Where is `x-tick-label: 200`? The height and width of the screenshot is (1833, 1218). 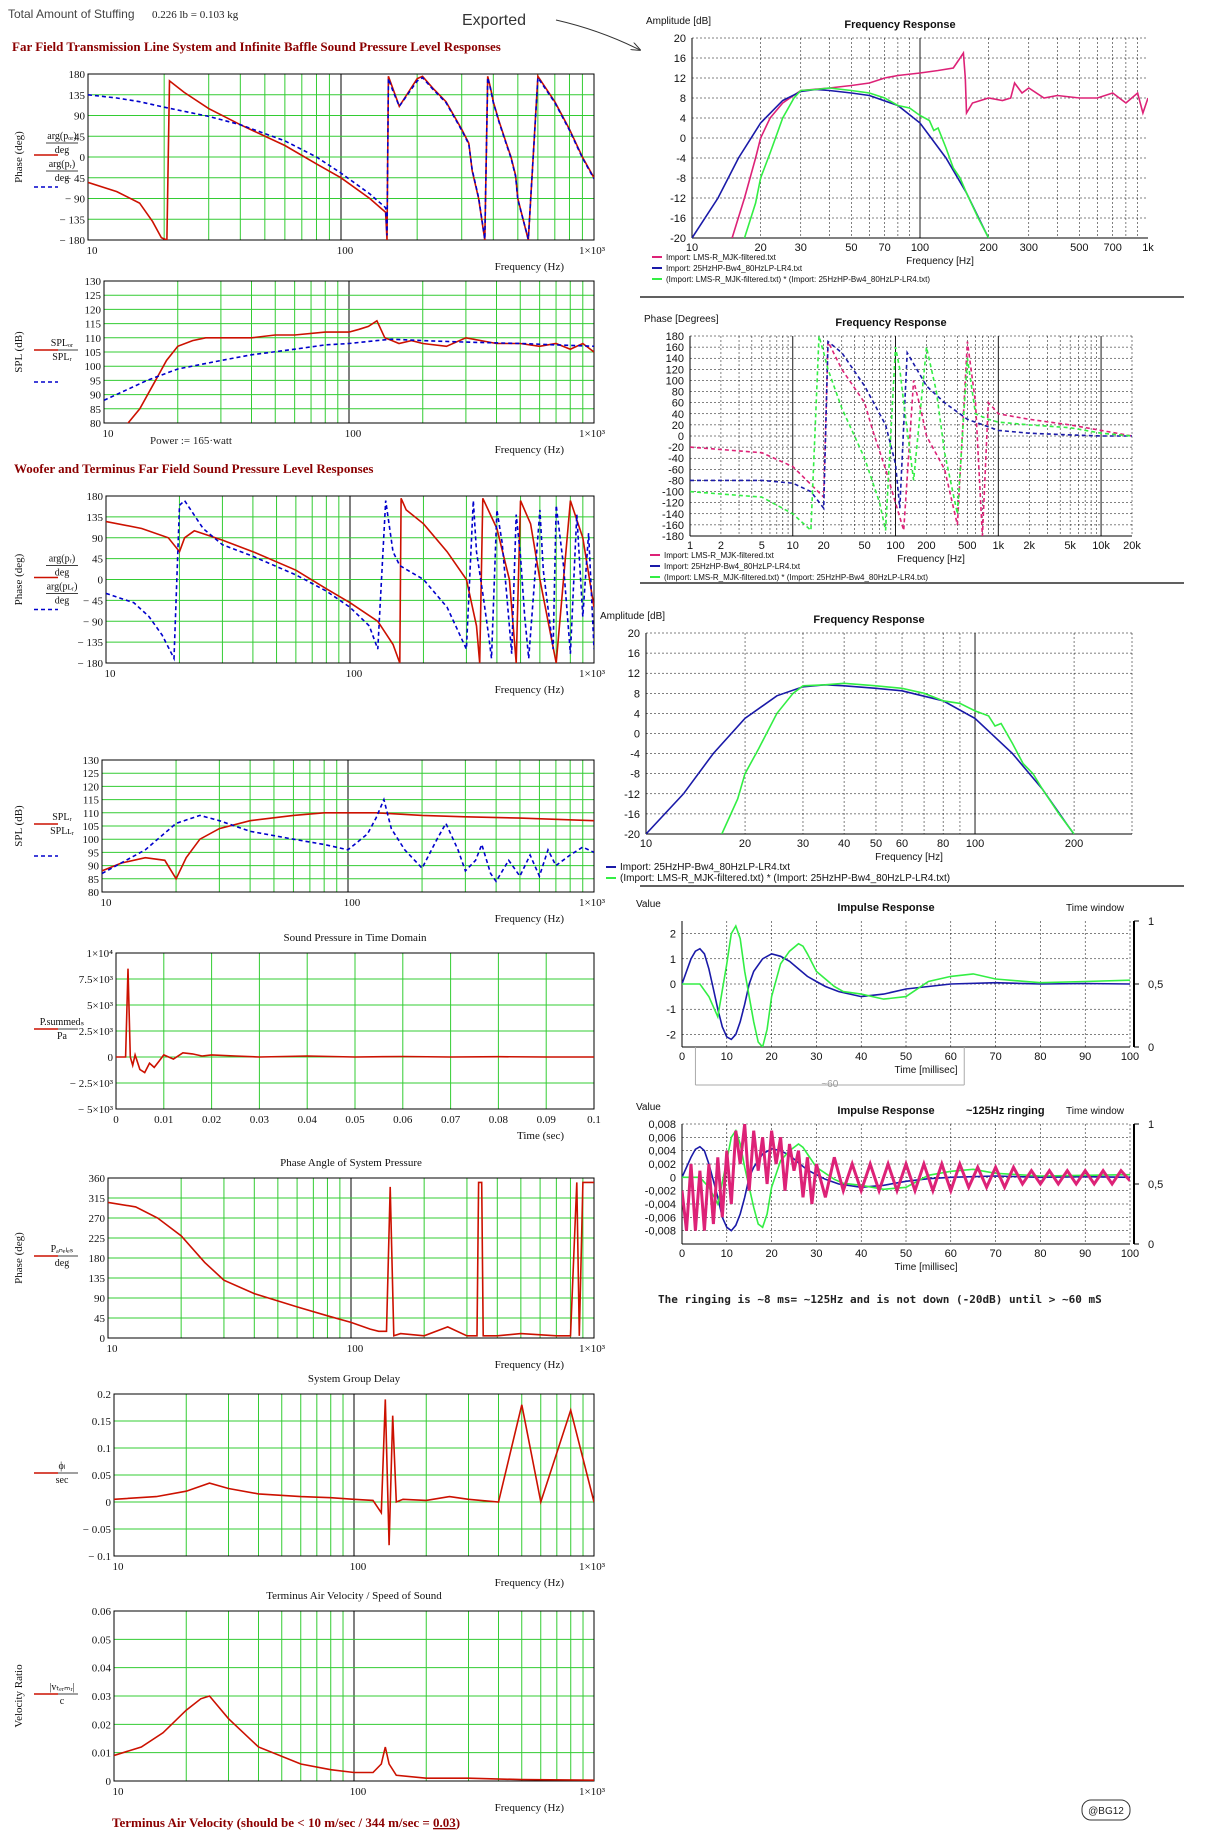
x-tick-label: 200 is located at coordinates (926, 546).